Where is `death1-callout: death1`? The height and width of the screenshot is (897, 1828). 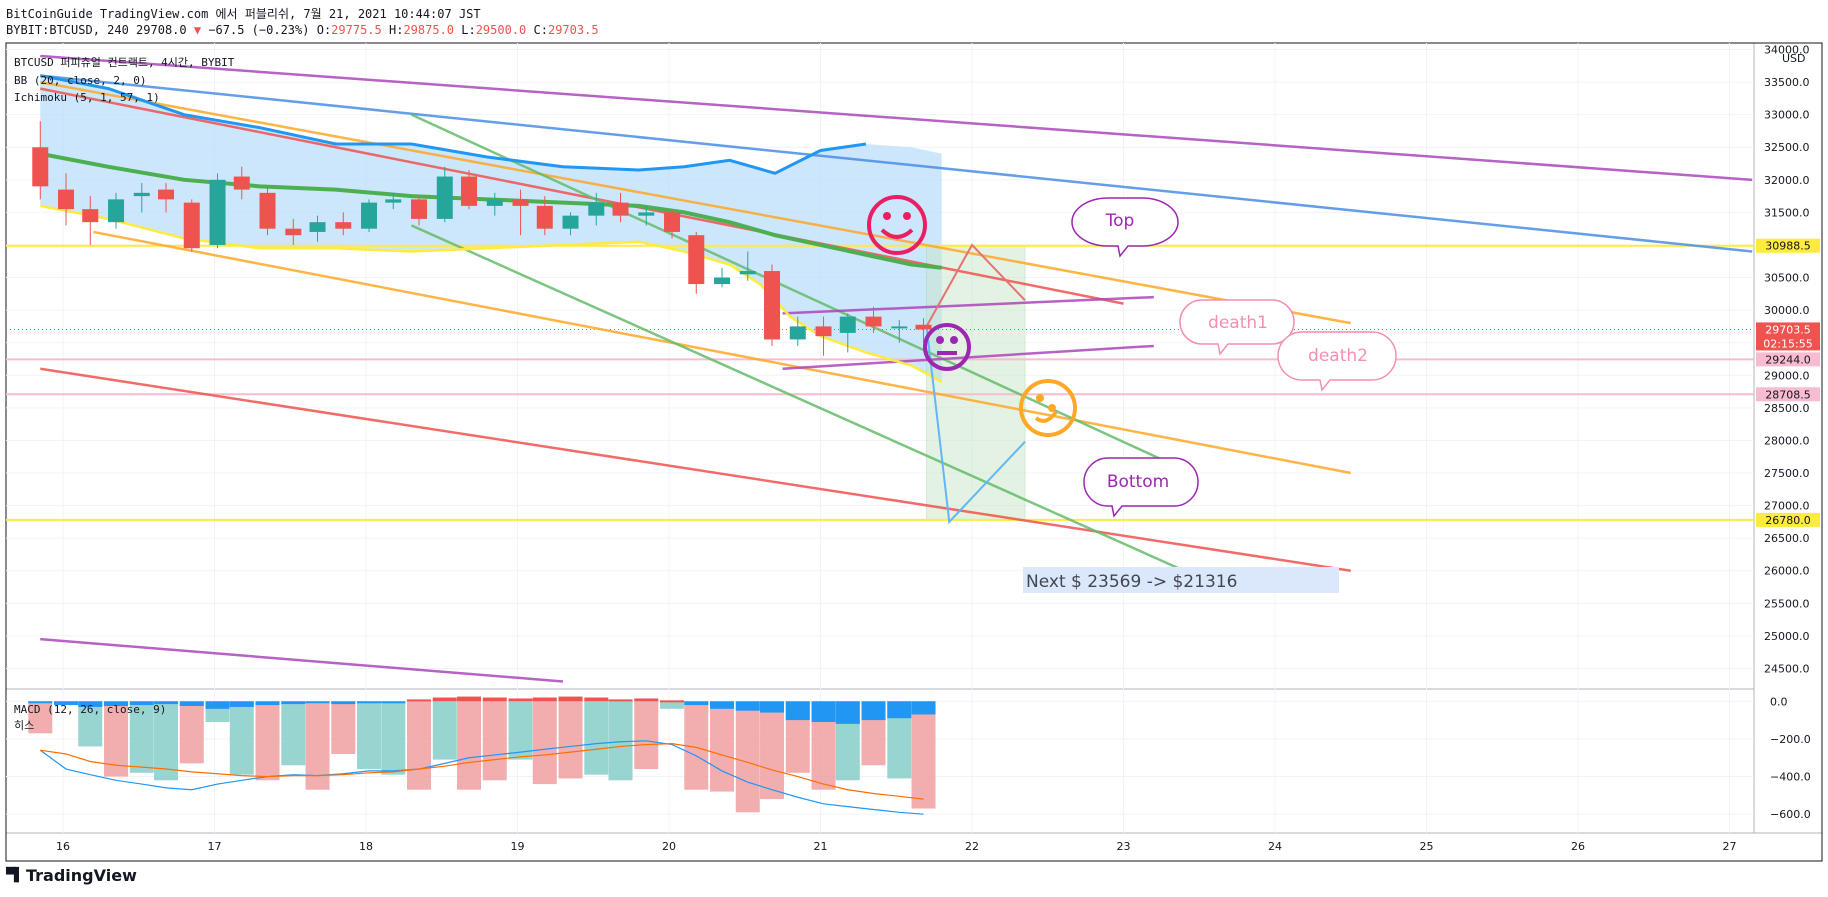
death1-callout: death1 is located at coordinates (1237, 327).